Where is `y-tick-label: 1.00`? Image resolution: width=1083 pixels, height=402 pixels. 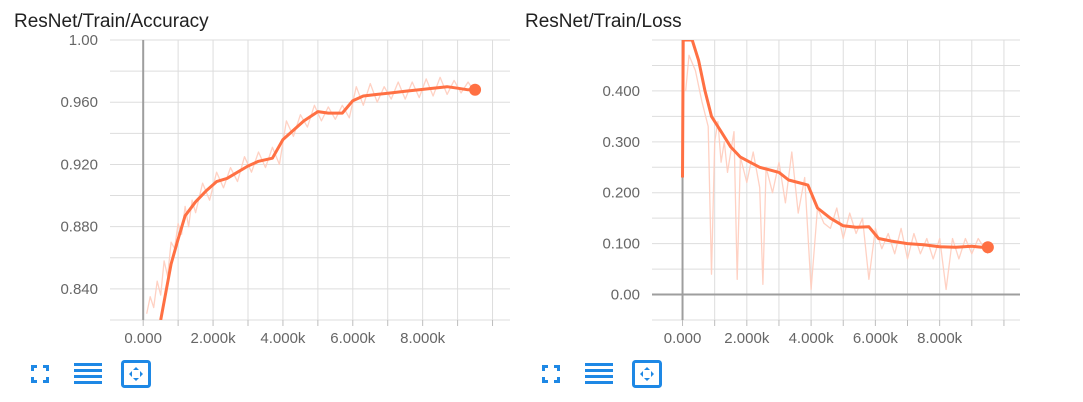 y-tick-label: 1.00 is located at coordinates (83, 40).